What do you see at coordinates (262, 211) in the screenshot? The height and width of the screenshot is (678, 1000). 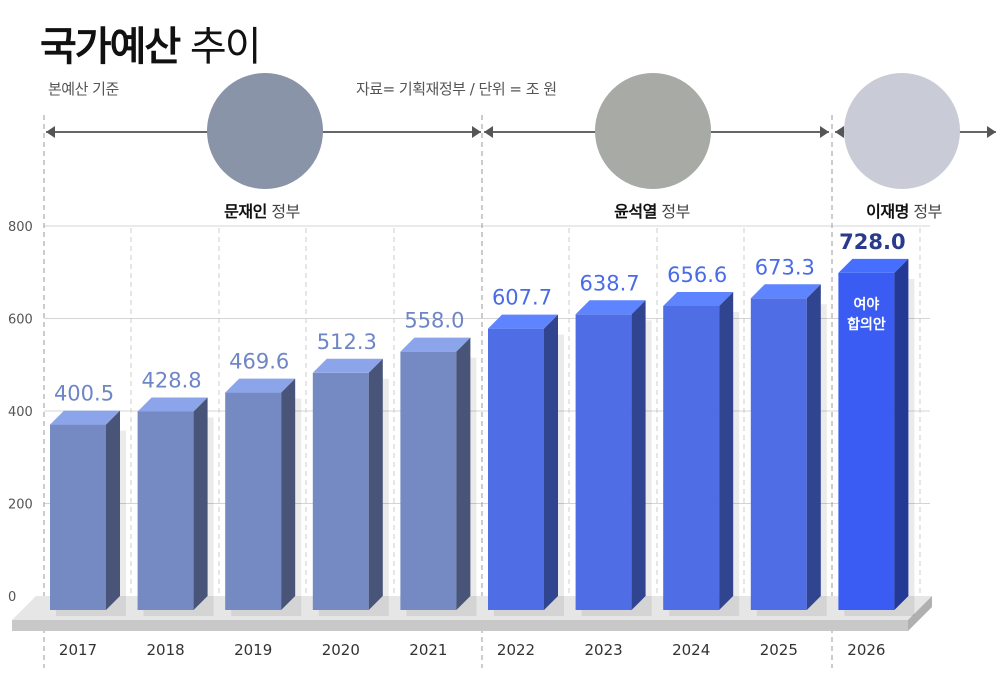 I see `gov-label-moon: 문재인 정부` at bounding box center [262, 211].